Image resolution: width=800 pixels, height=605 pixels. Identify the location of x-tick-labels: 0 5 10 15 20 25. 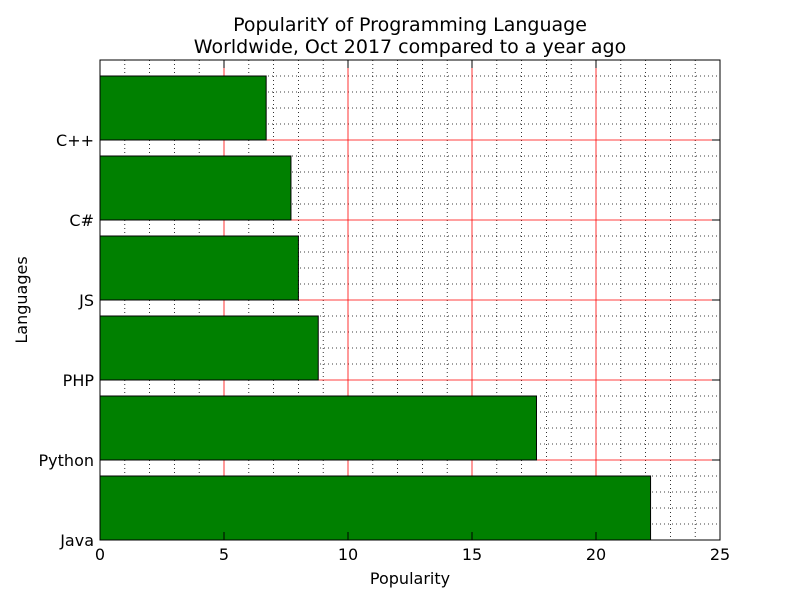
(412, 554).